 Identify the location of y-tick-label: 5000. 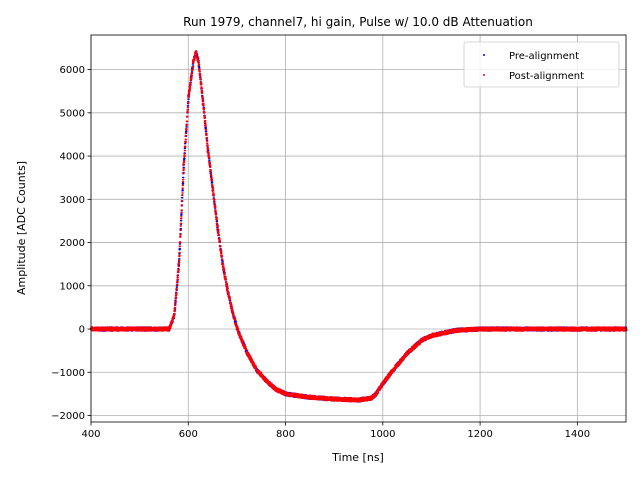
(72, 113).